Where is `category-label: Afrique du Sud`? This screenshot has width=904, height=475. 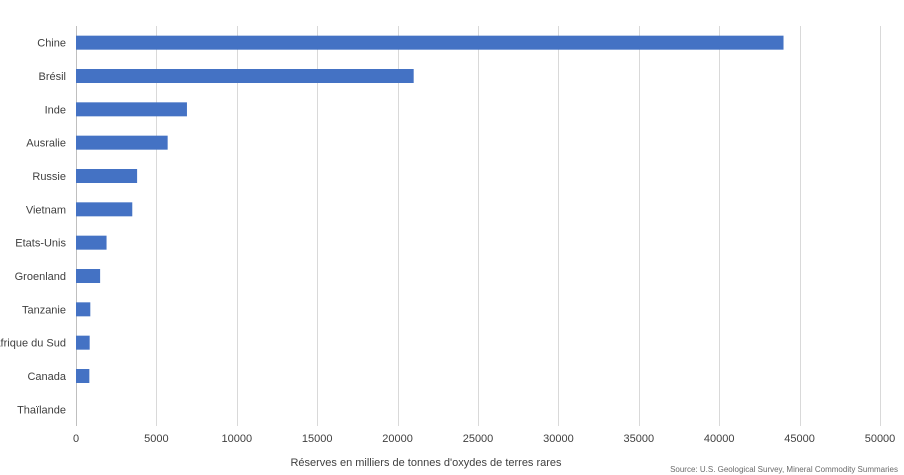 category-label: Afrique du Sud is located at coordinates (33, 344).